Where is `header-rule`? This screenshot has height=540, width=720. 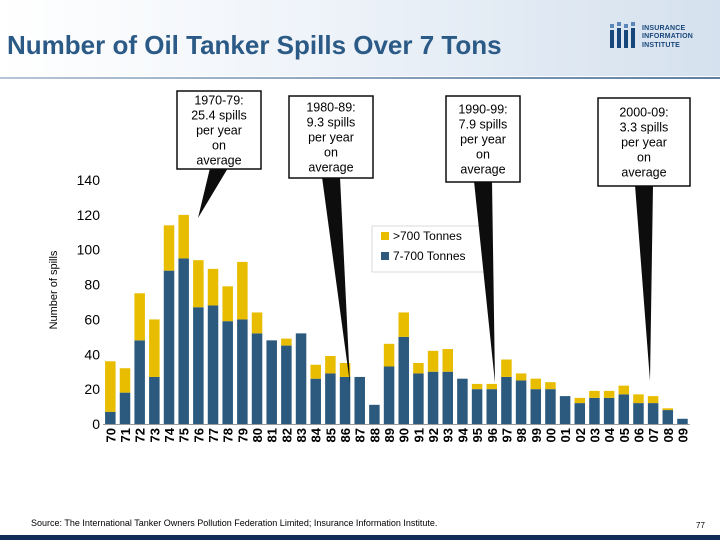 header-rule is located at coordinates (360, 78).